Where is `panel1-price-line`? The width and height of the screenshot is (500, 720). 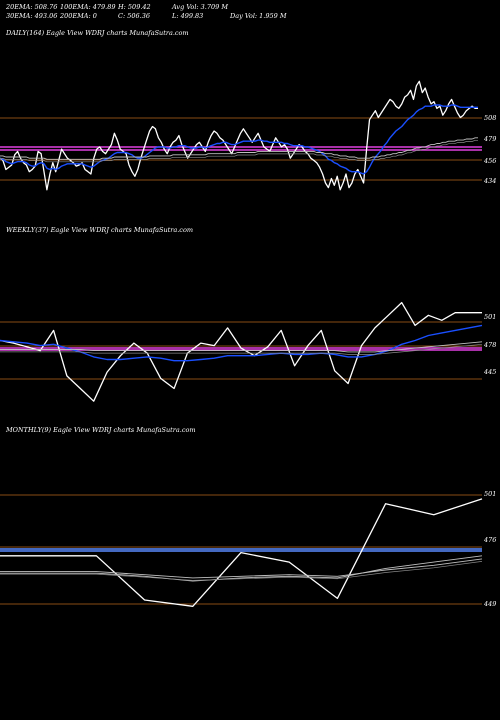 panel1-price-line is located at coordinates (241, 351).